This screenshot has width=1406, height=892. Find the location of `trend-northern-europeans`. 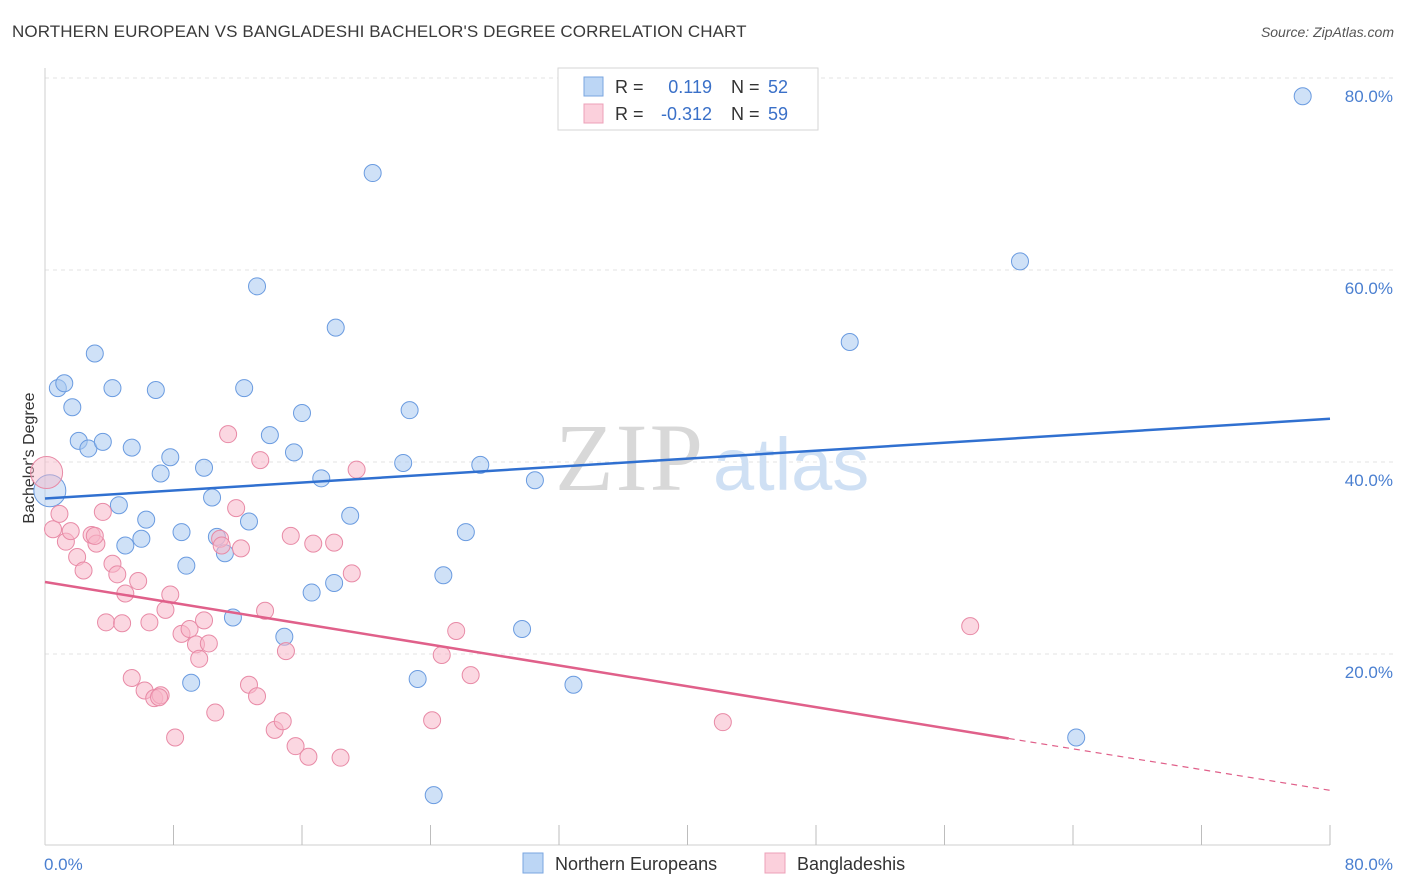

trend-northern-europeans is located at coordinates (687, 458).